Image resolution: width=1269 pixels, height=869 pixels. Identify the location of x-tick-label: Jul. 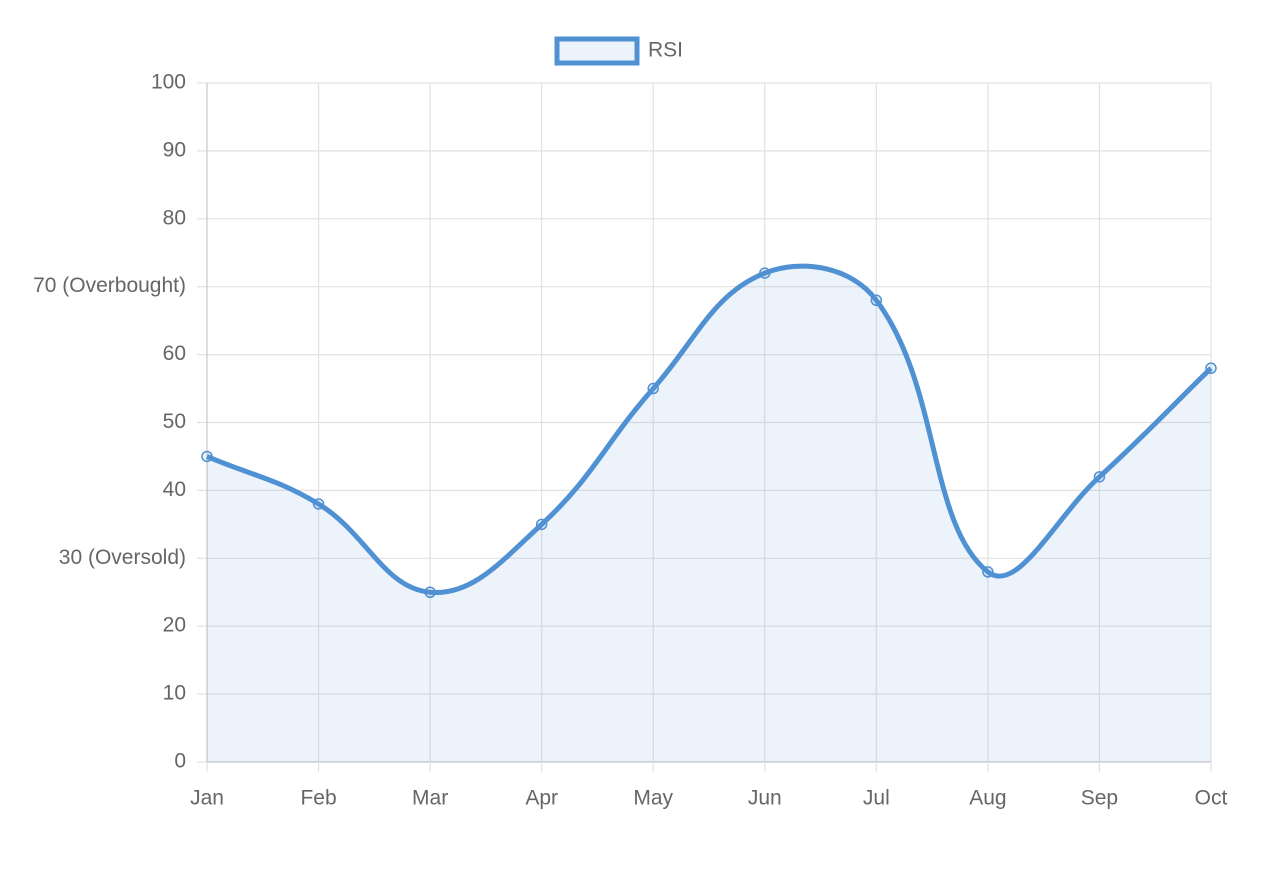
(876, 798).